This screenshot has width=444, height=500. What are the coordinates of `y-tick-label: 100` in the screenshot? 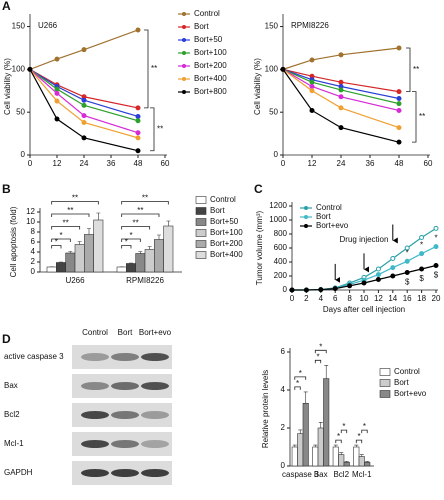 It's located at (19, 68).